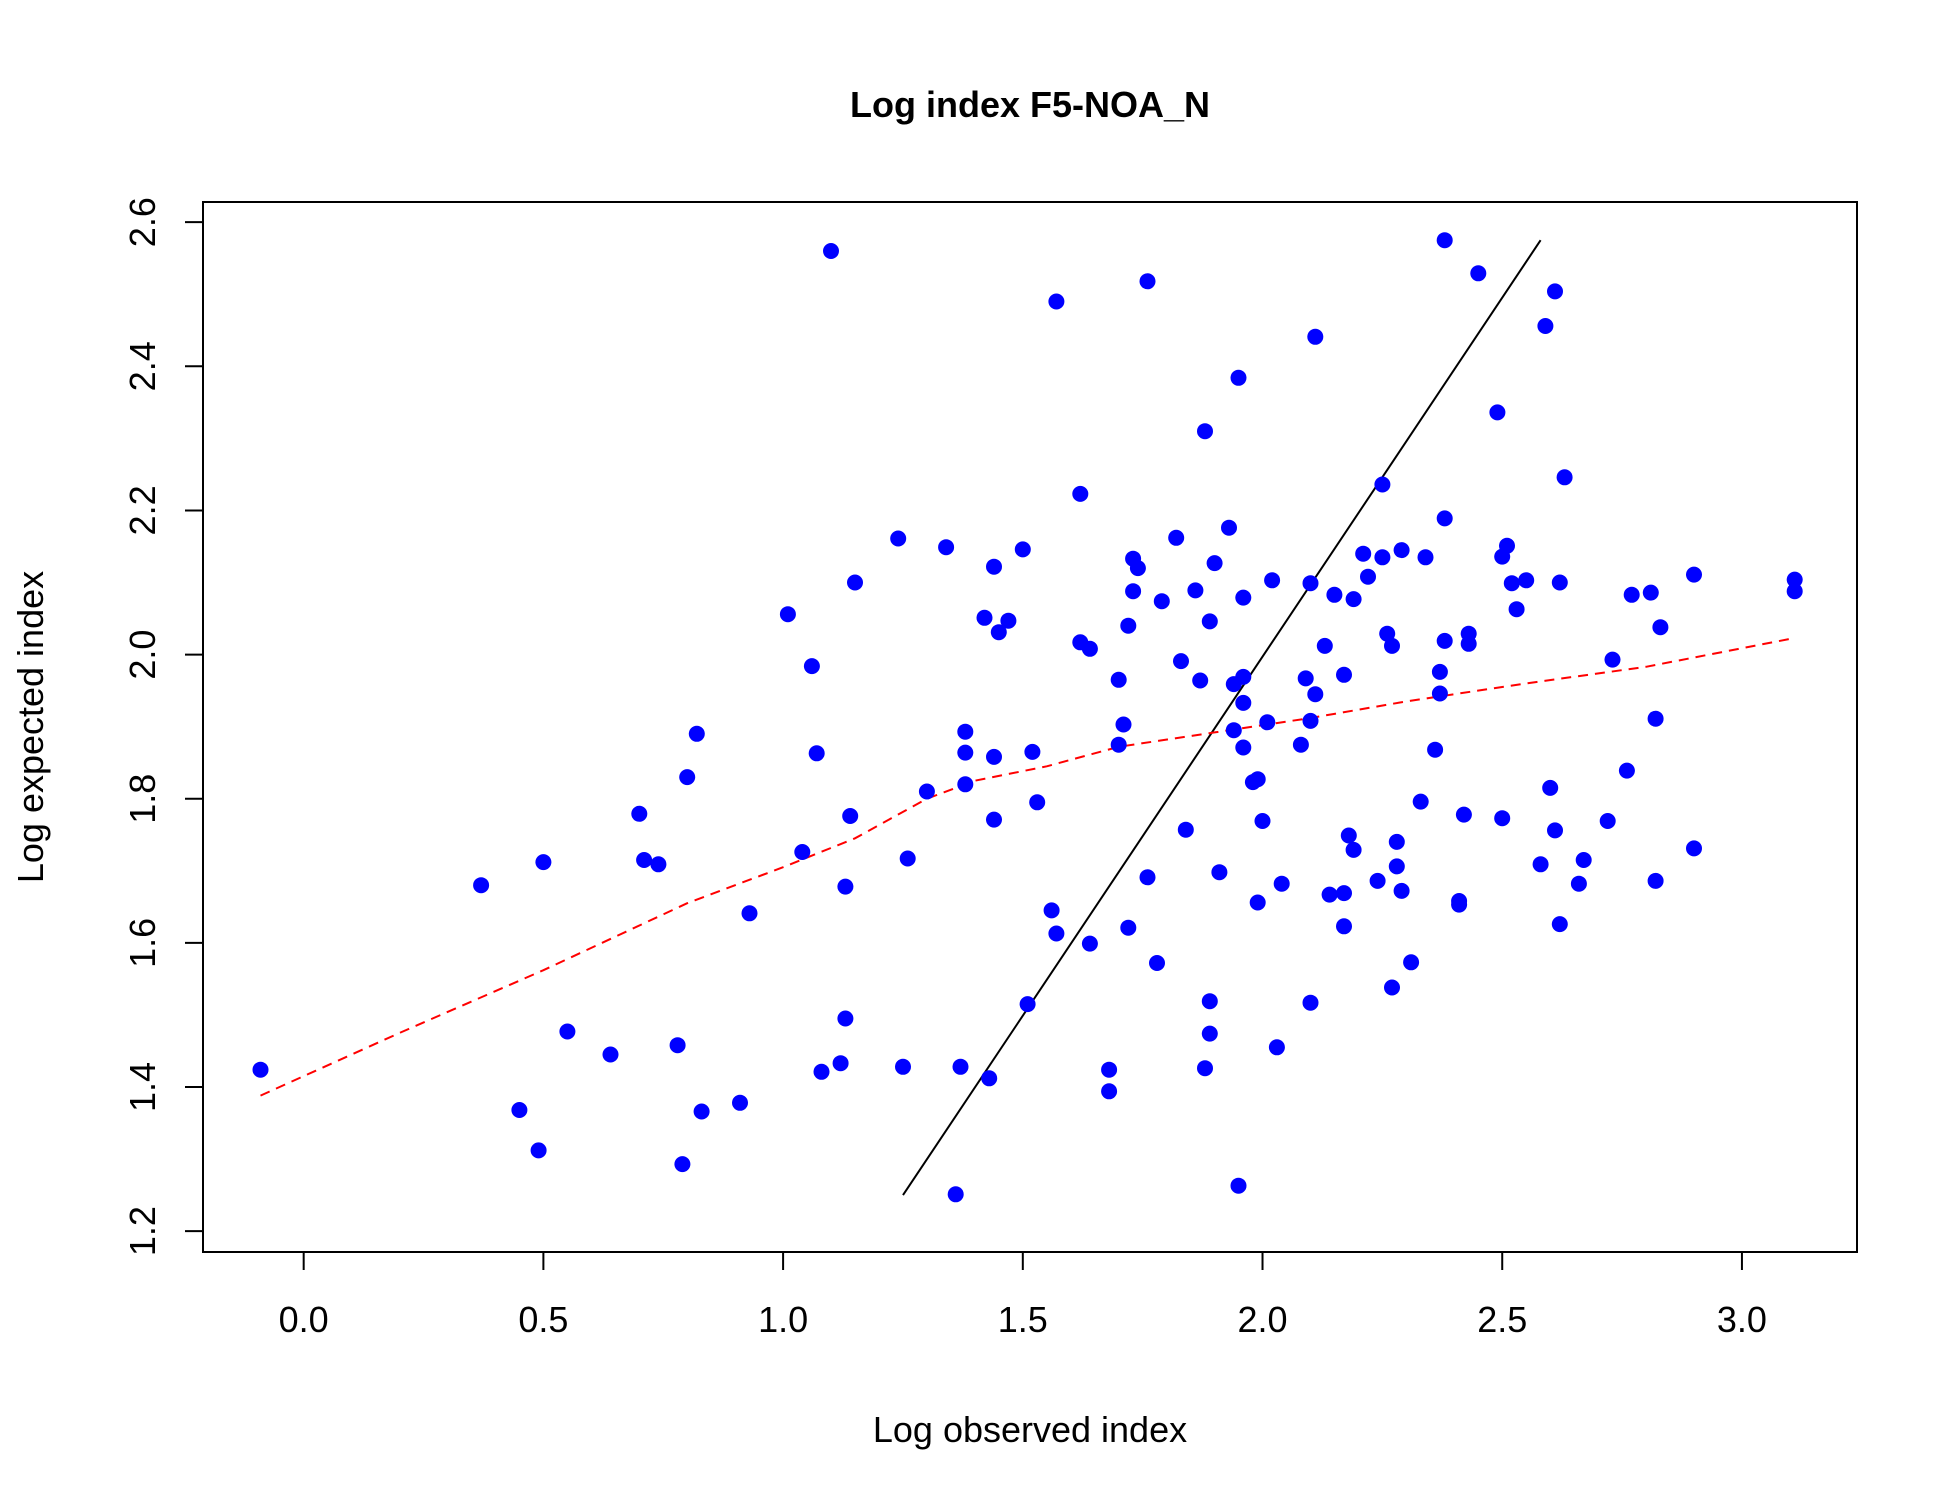 The height and width of the screenshot is (1500, 1950). Describe the element at coordinates (1262, 1319) in the screenshot. I see `x-tick-label: 2.0` at that location.